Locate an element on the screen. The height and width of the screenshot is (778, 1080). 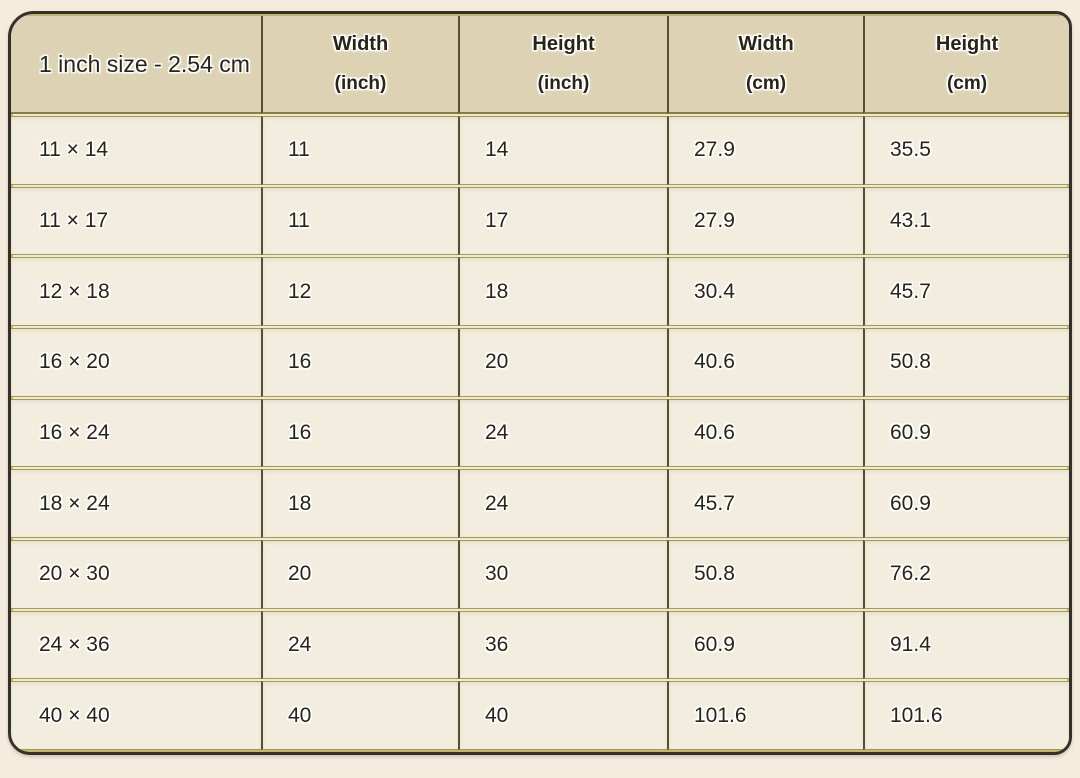
table-row: 24 × 36 24 36 60.9 91.4 is located at coordinates (540, 645).